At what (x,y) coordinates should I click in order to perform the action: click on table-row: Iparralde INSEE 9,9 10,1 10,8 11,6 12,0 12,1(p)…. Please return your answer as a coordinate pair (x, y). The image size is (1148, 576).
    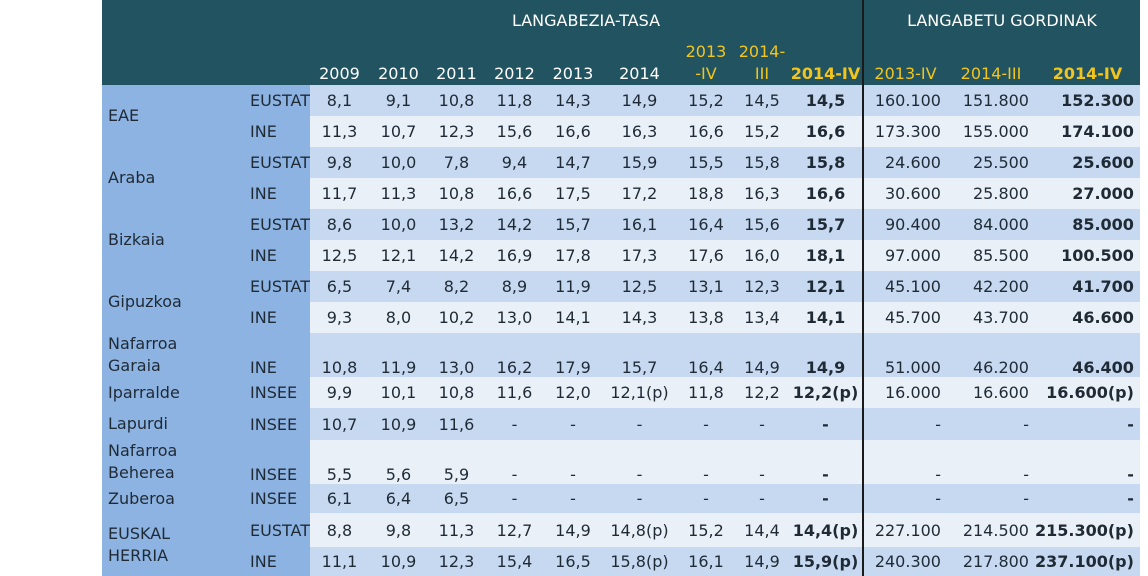
    Looking at the image, I should click on (621, 392).